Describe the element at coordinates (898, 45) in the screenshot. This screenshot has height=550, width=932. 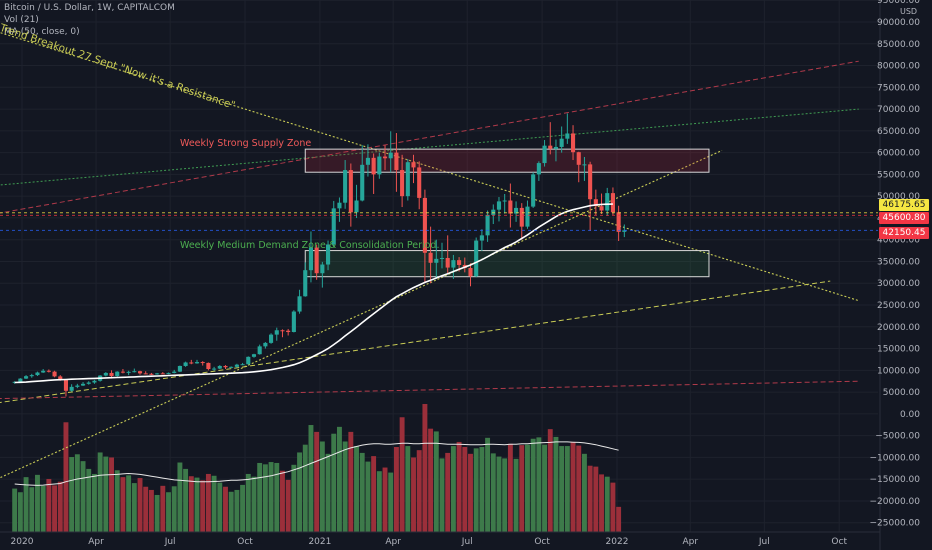
I see `y-tick-label: 85000.00` at that location.